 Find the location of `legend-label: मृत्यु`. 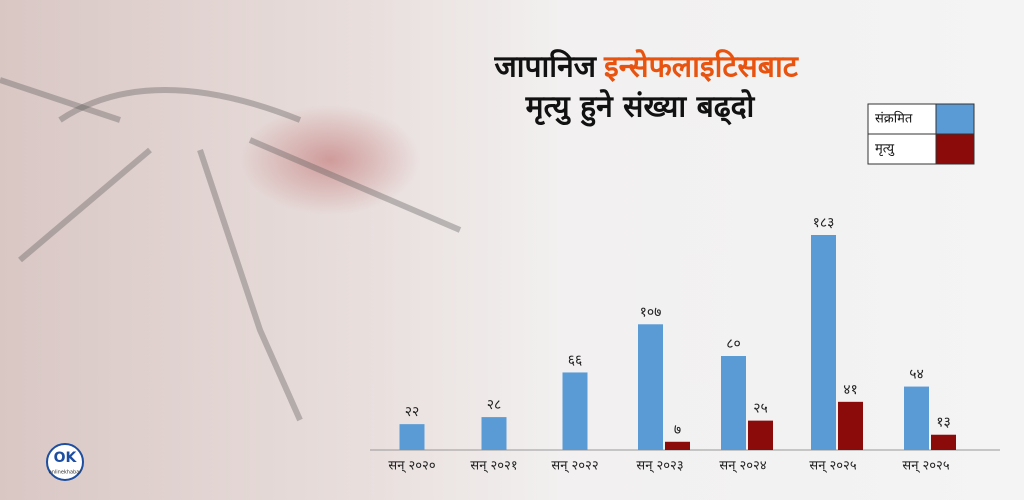

legend-label: मृत्यु is located at coordinates (885, 149).